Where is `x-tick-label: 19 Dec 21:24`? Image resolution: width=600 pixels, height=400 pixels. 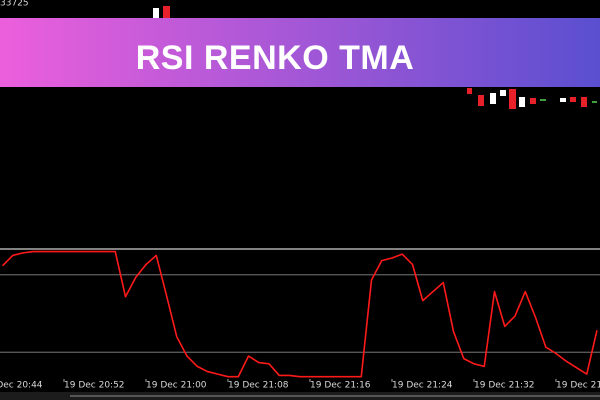 x-tick-label: 19 Dec 21:24 is located at coordinates (422, 386).